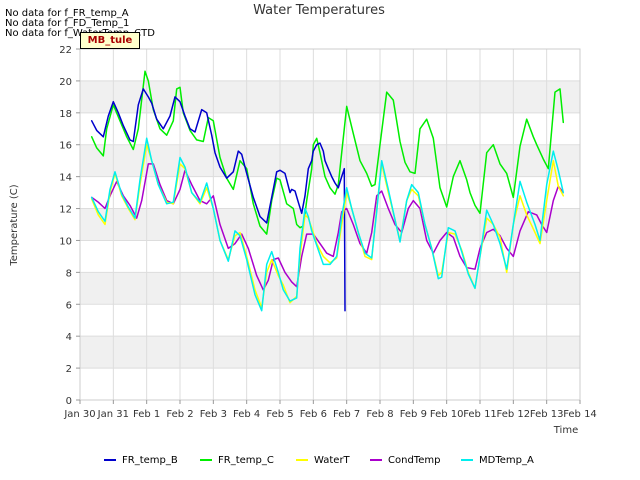 This screenshot has width=640, height=480. Describe the element at coordinates (213, 414) in the screenshot. I see `x-tick-label: Feb 3` at that location.